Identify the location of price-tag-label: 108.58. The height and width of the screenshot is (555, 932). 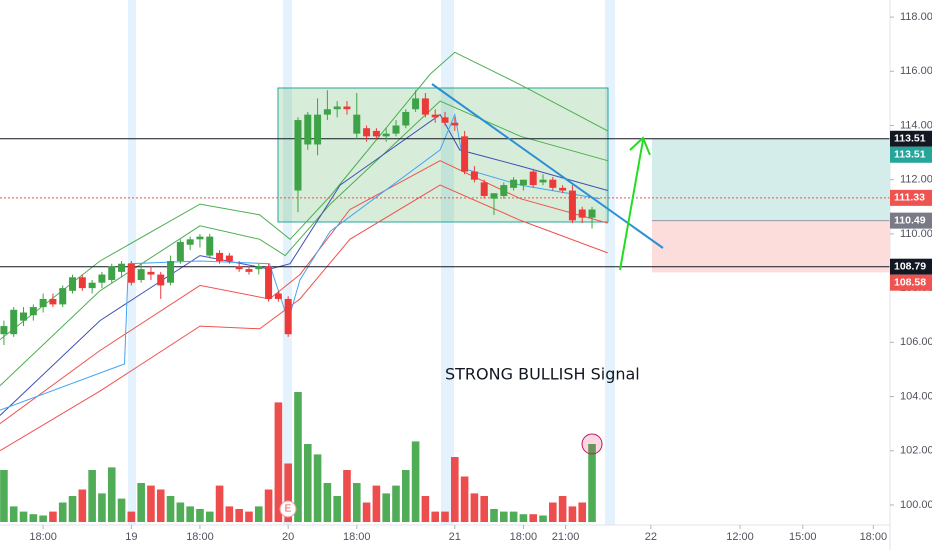
(910, 282).